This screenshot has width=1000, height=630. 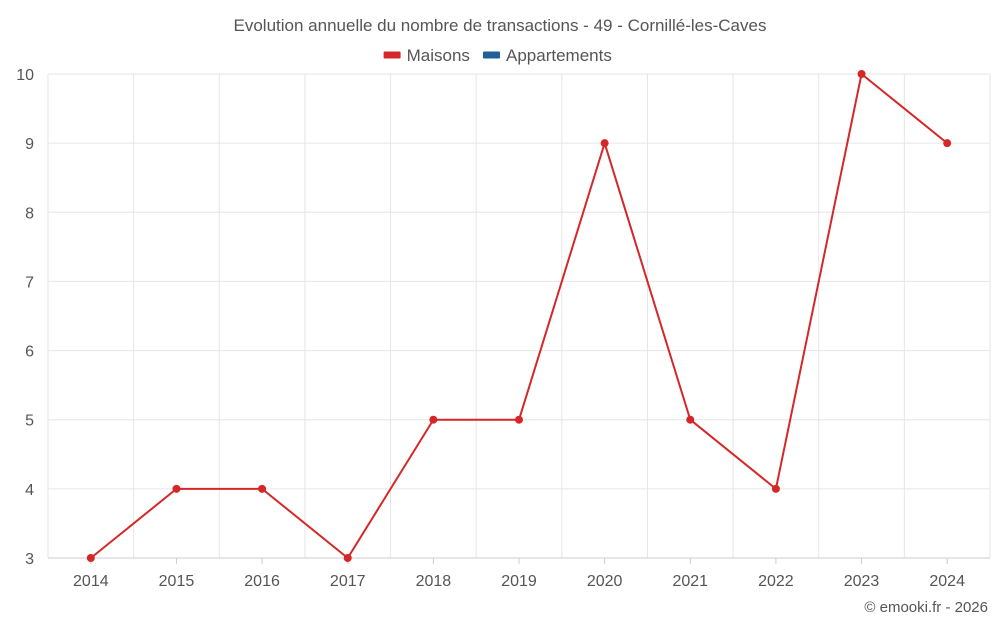 I want to click on x-tick-label: 2022, so click(x=776, y=581).